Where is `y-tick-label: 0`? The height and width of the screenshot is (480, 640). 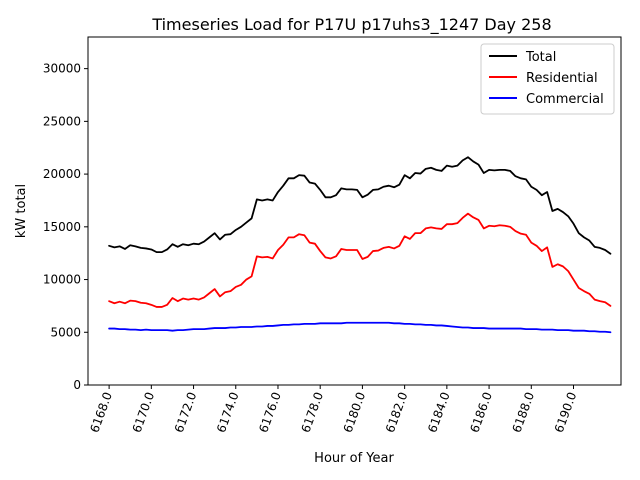 y-tick-label: 0 is located at coordinates (77, 385).